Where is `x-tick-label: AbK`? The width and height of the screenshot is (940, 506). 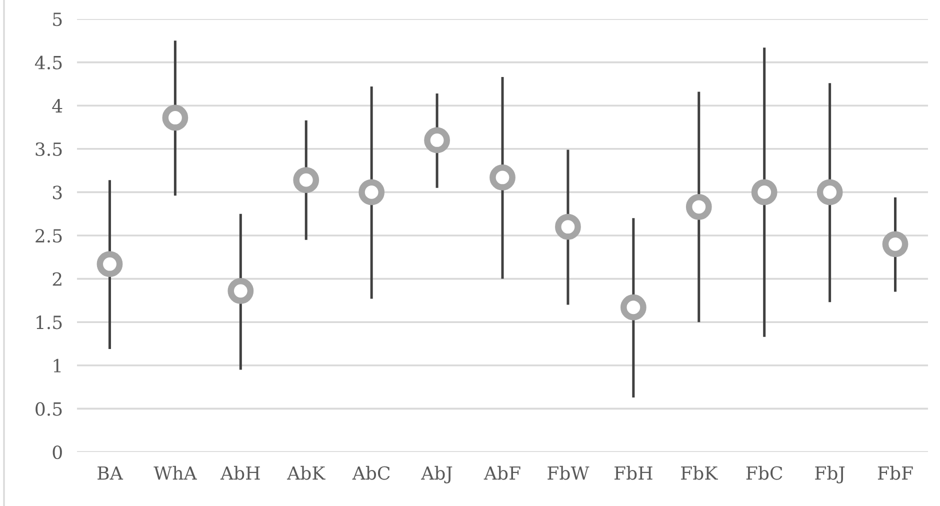
x-tick-label: AbK is located at coordinates (306, 473).